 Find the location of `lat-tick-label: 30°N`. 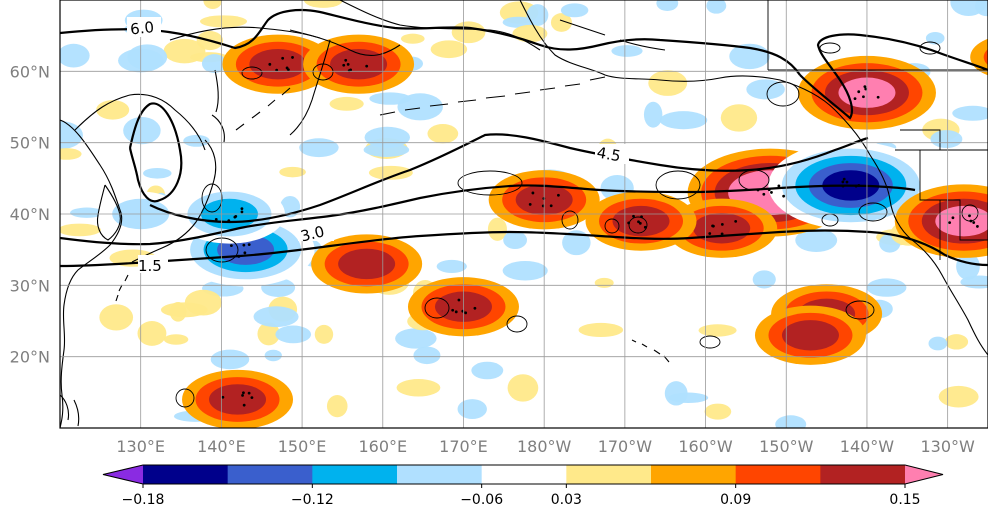

lat-tick-label: 30°N is located at coordinates (30, 285).